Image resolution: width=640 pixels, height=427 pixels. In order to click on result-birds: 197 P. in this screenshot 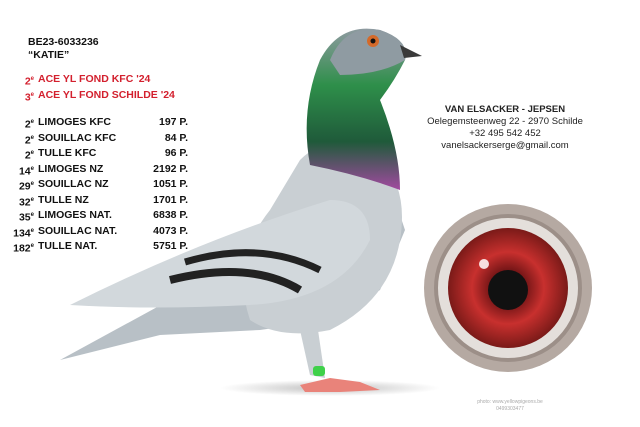, I will do `click(173, 122)`.